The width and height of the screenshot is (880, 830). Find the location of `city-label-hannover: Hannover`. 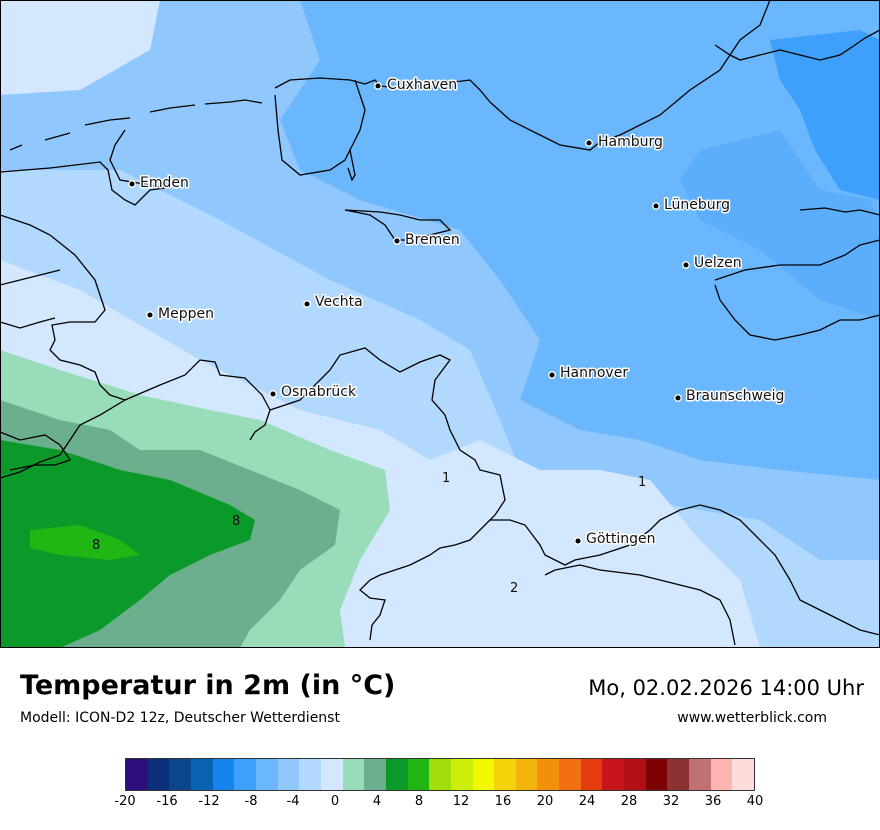

city-label-hannover: Hannover is located at coordinates (594, 373).